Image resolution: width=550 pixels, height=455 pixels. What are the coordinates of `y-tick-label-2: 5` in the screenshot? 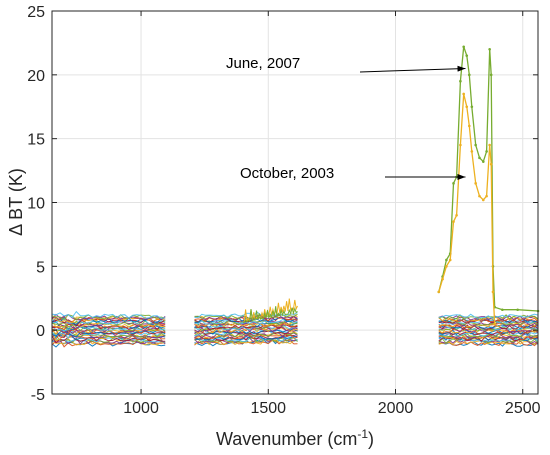 It's located at (40, 267).